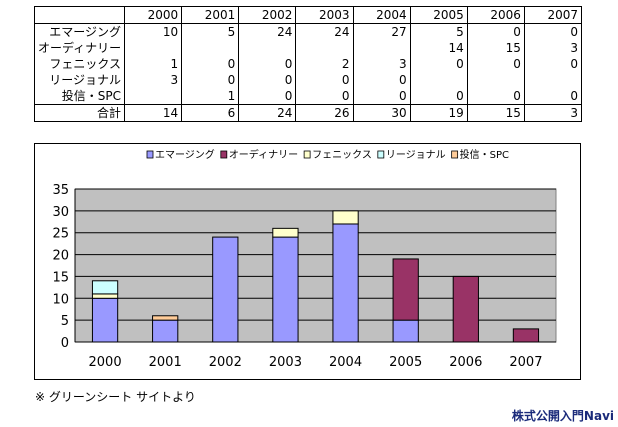 The width and height of the screenshot is (618, 427). What do you see at coordinates (324, 15) in the screenshot?
I see `table-year-header: 2003` at bounding box center [324, 15].